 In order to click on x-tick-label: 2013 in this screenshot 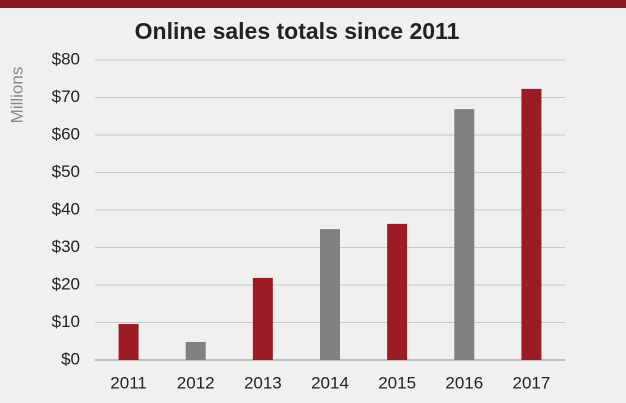, I will do `click(263, 382)`.